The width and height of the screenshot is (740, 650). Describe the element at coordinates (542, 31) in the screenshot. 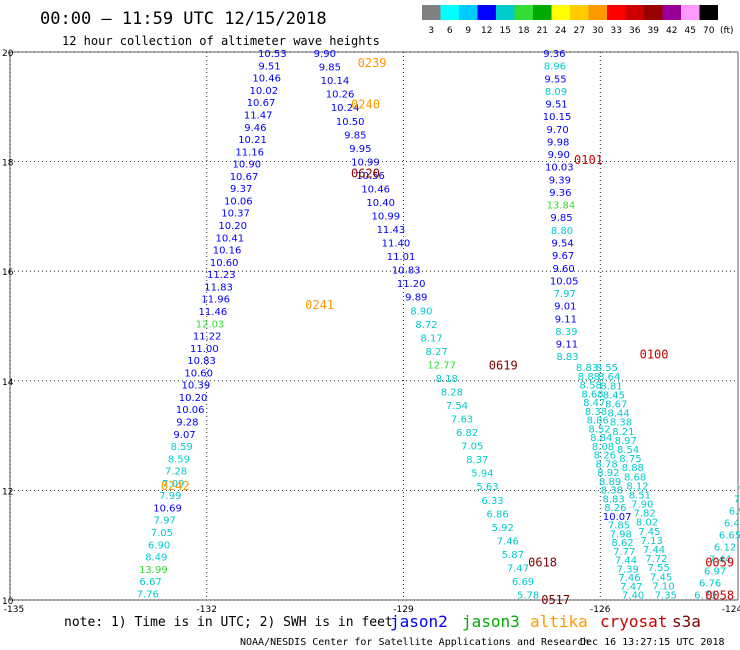

I see `colorbar-label: 21` at that location.